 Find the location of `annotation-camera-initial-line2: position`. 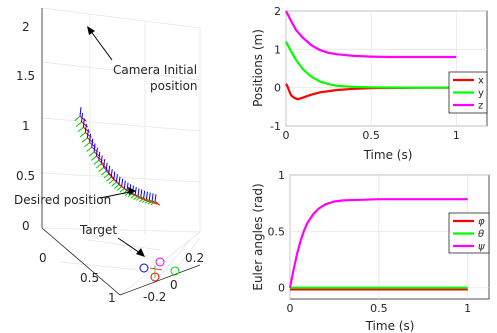

annotation-camera-initial-line2: position is located at coordinates (174, 86).